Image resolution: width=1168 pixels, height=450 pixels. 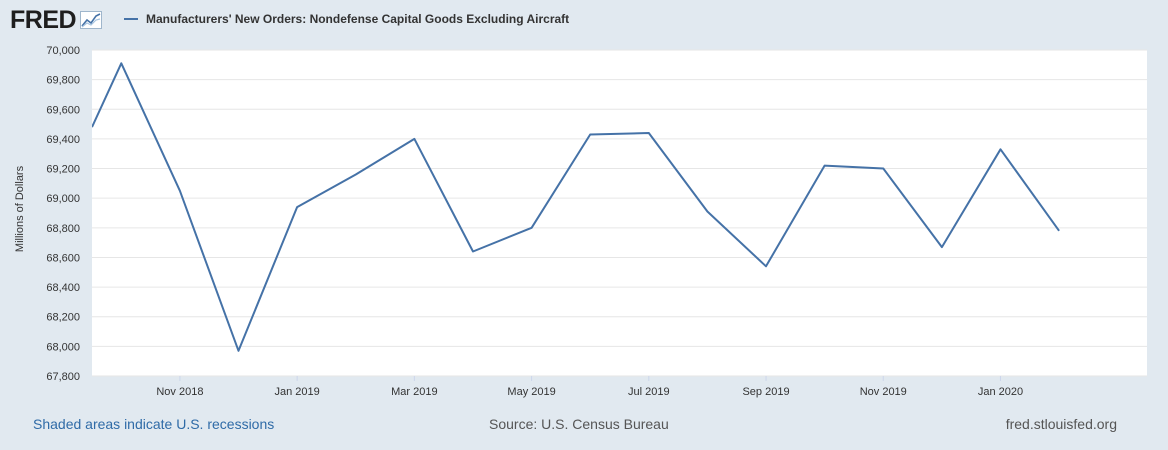 What do you see at coordinates (43, 19) in the screenshot?
I see `logo-text: FRED` at bounding box center [43, 19].